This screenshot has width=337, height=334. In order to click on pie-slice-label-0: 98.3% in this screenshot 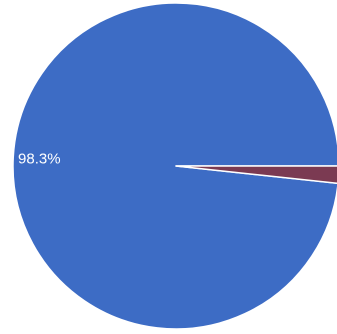, I will do `click(39, 159)`.